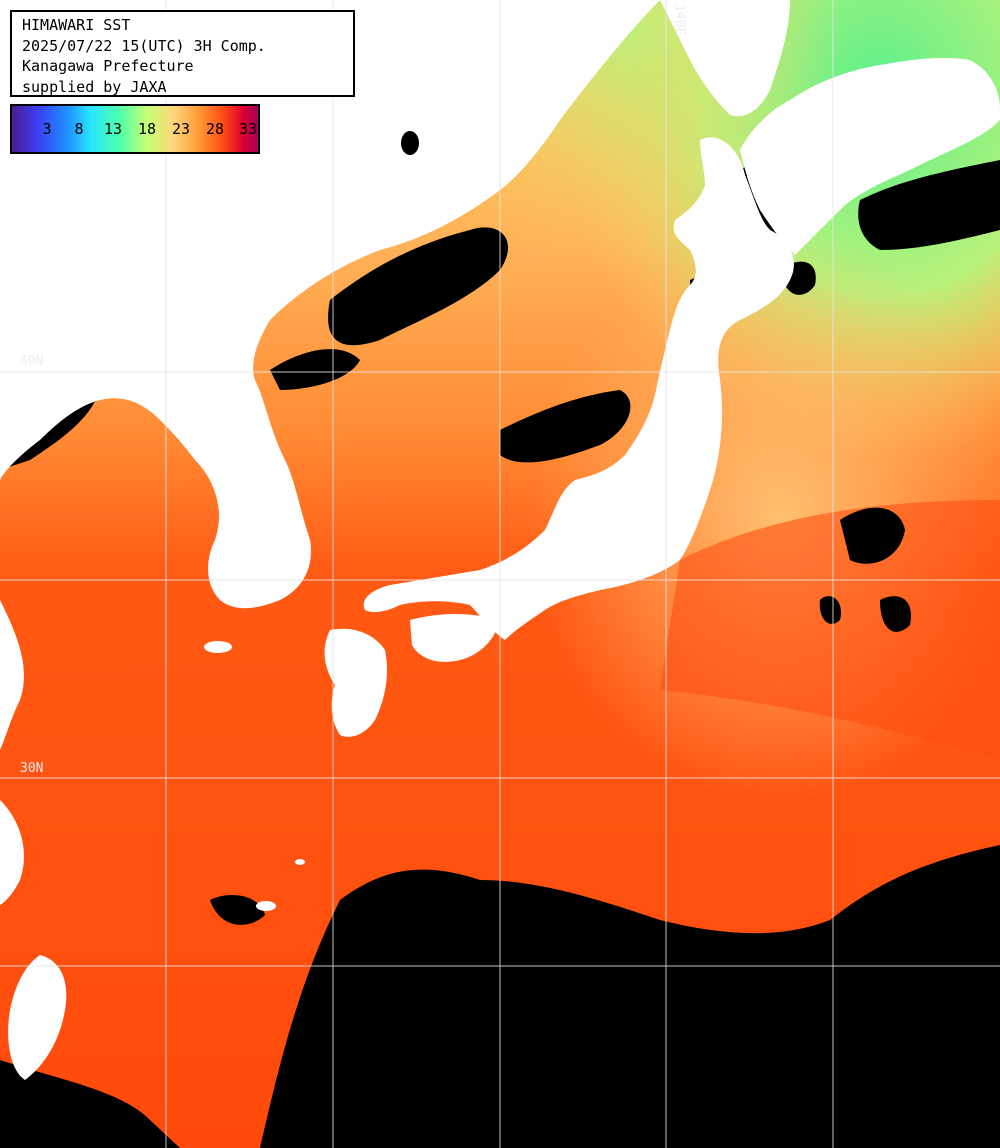 The width and height of the screenshot is (1000, 1148). I want to click on colorbar-tick: 13, so click(113, 129).